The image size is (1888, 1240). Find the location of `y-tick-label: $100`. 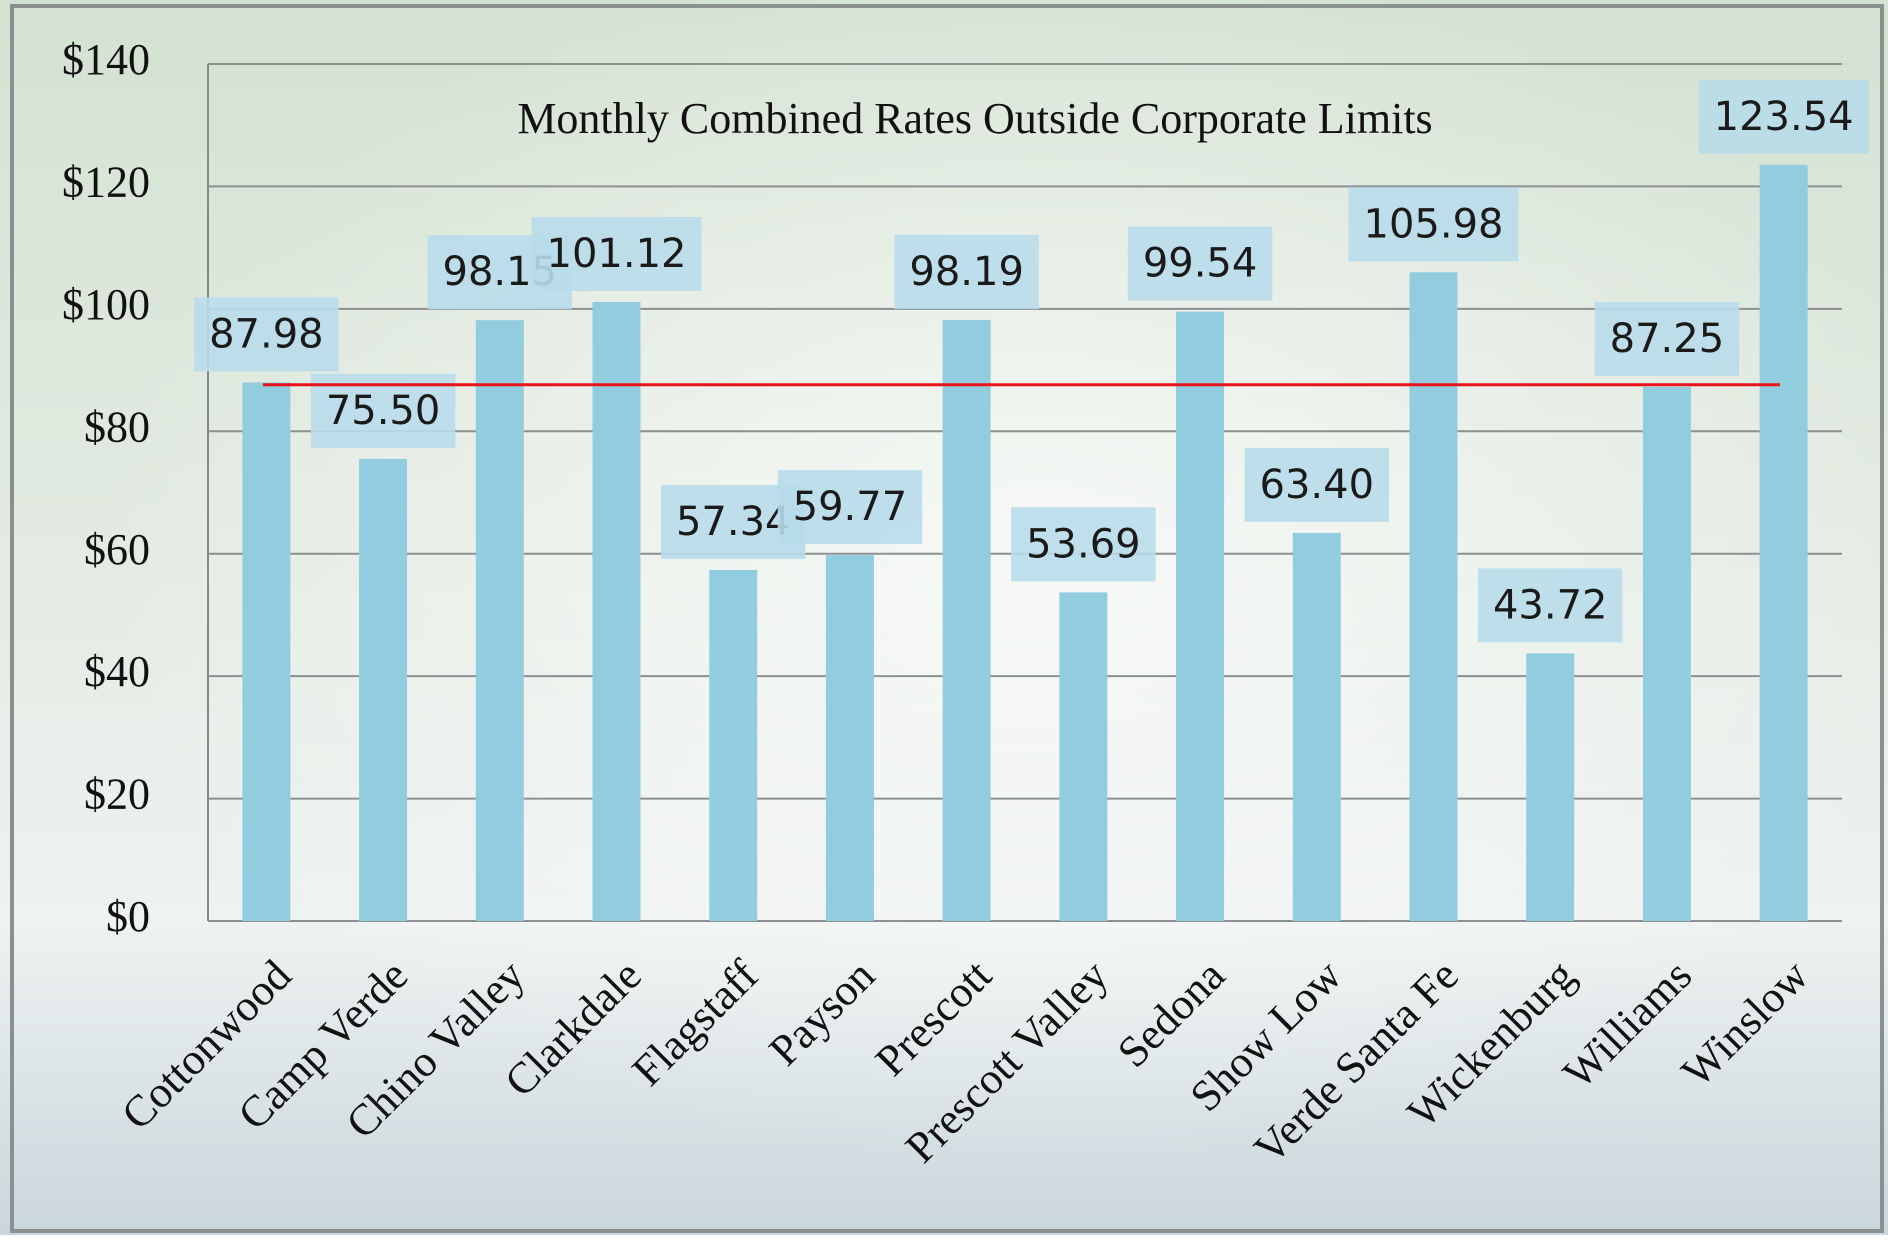

y-tick-label: $100 is located at coordinates (106, 304).